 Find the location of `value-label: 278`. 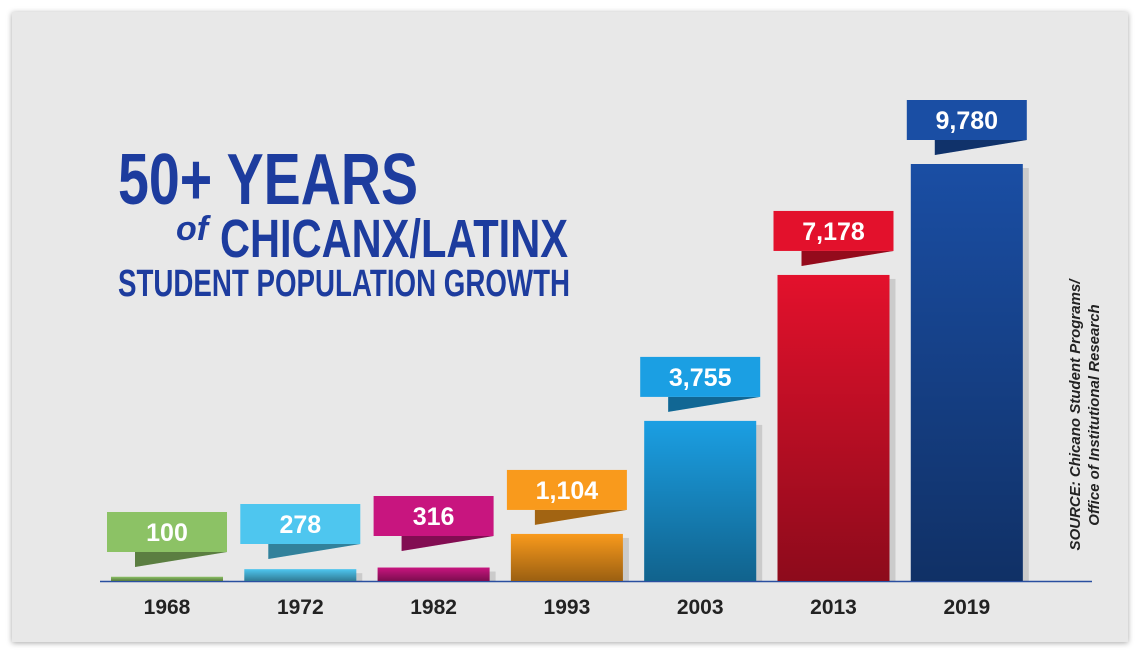

value-label: 278 is located at coordinates (300, 525).